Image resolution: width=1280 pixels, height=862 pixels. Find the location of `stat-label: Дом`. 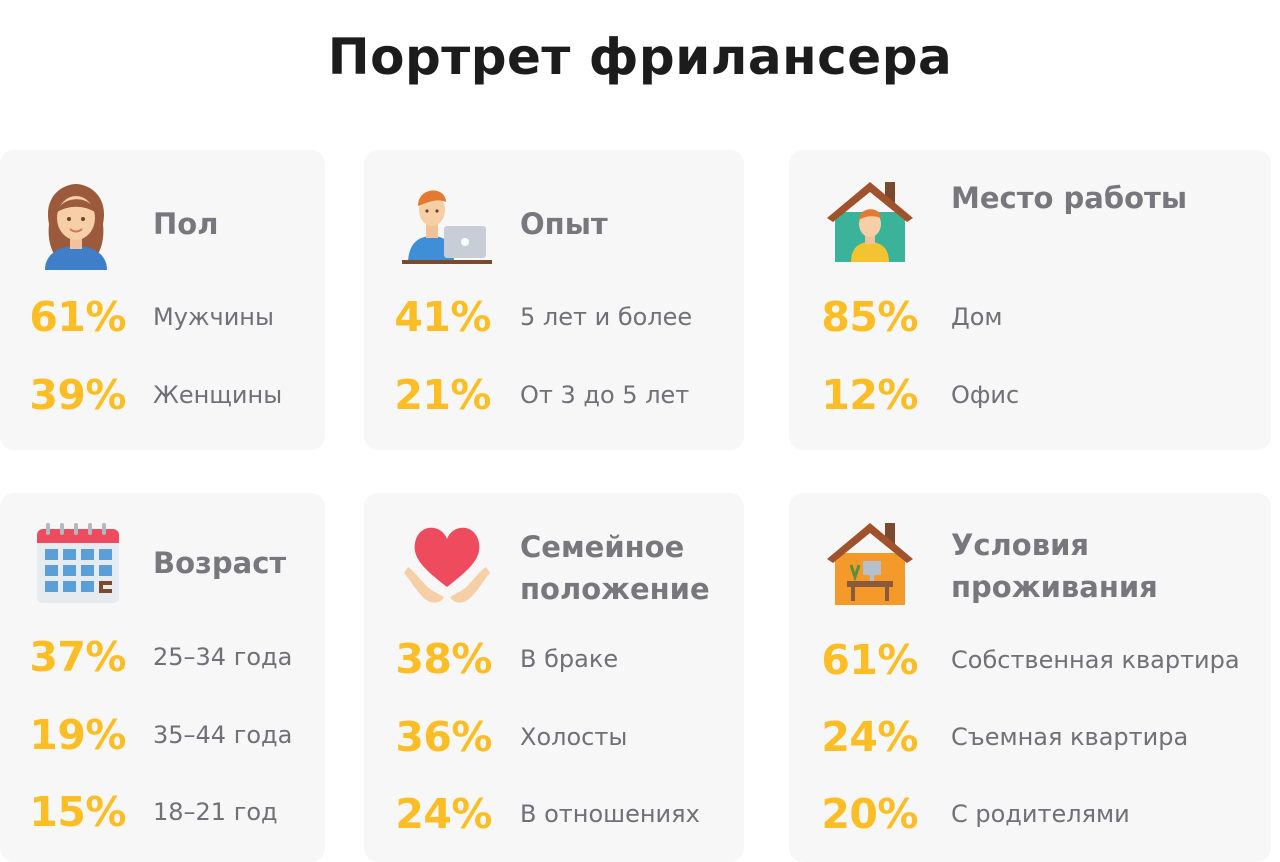

stat-label: Дом is located at coordinates (977, 317).